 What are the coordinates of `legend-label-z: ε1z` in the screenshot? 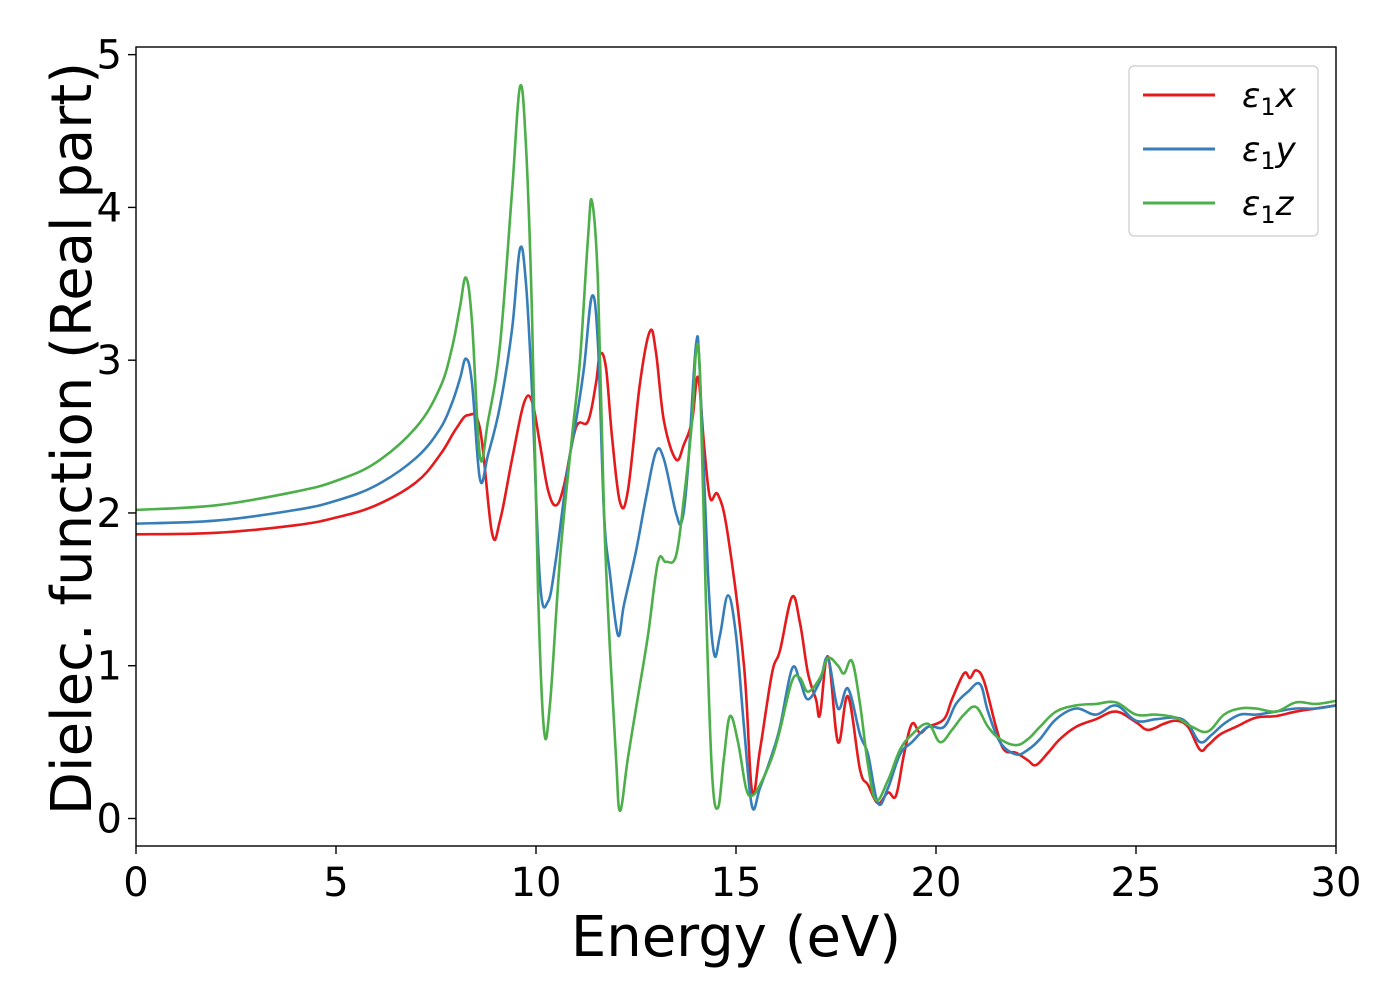 It's located at (1268, 206).